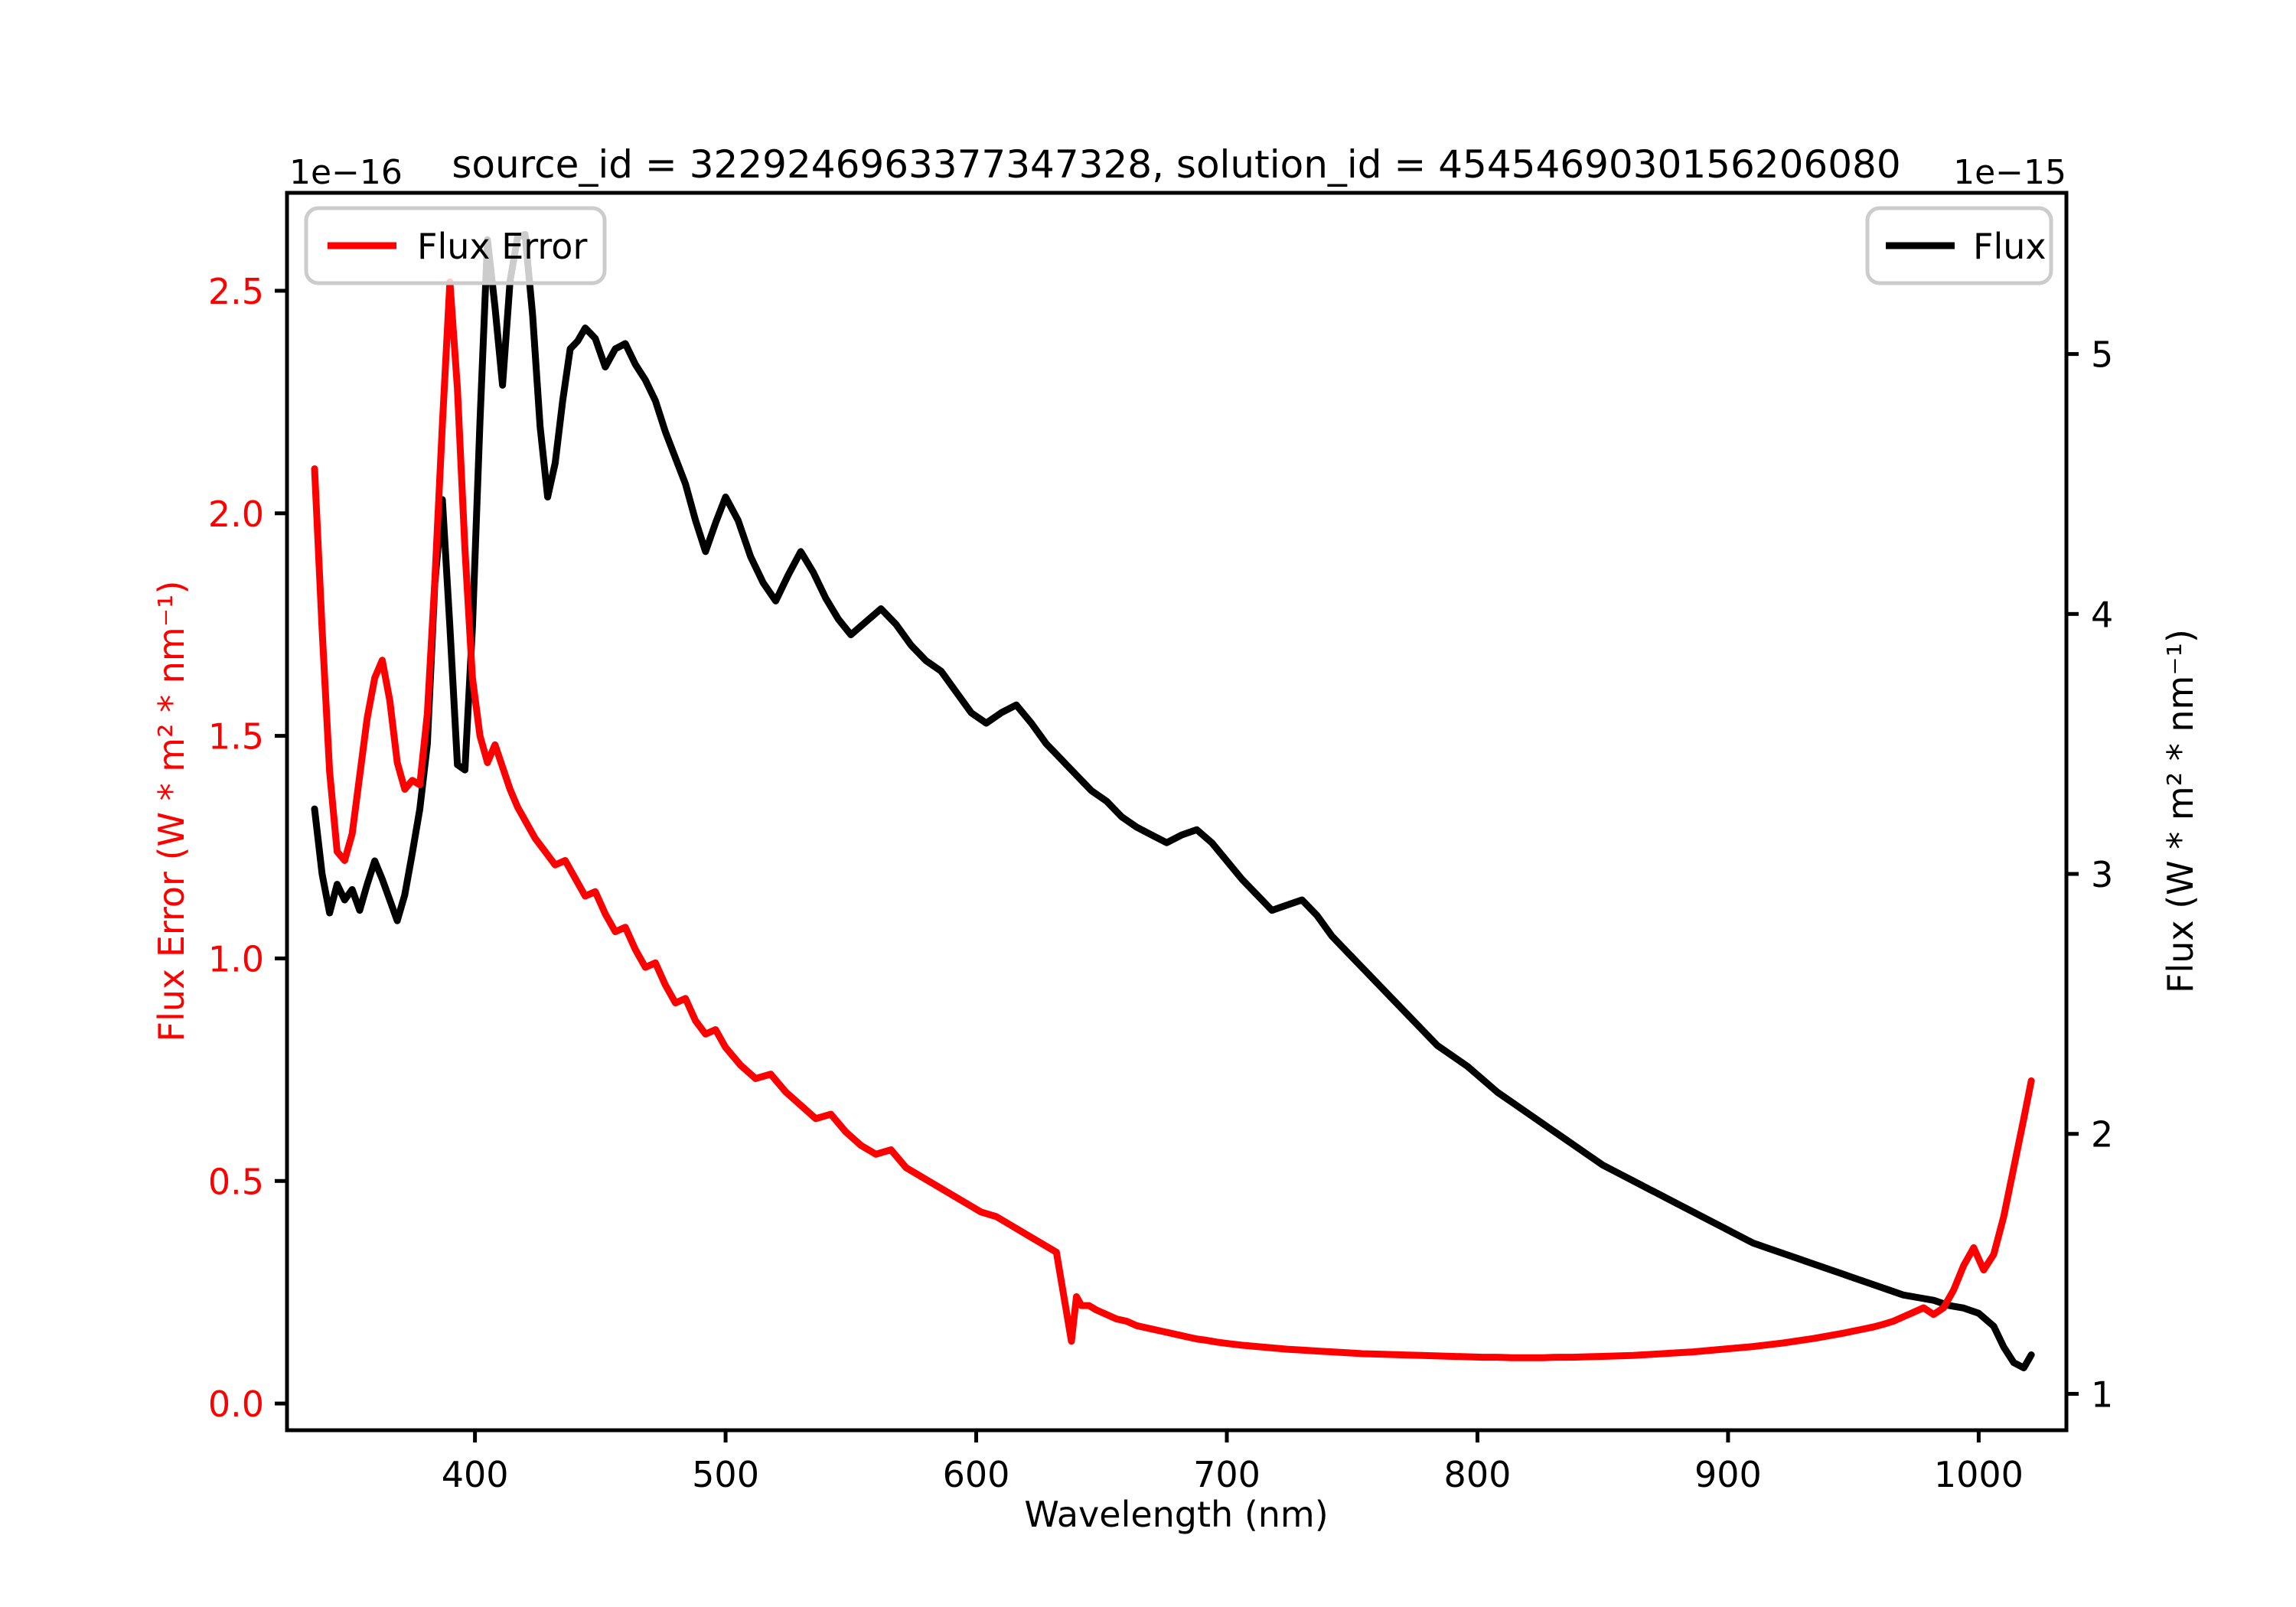 The width and height of the screenshot is (2296, 1607). What do you see at coordinates (2089, 875) in the screenshot?
I see `y-right-axis-ticks: 1 2 3 4 5` at bounding box center [2089, 875].